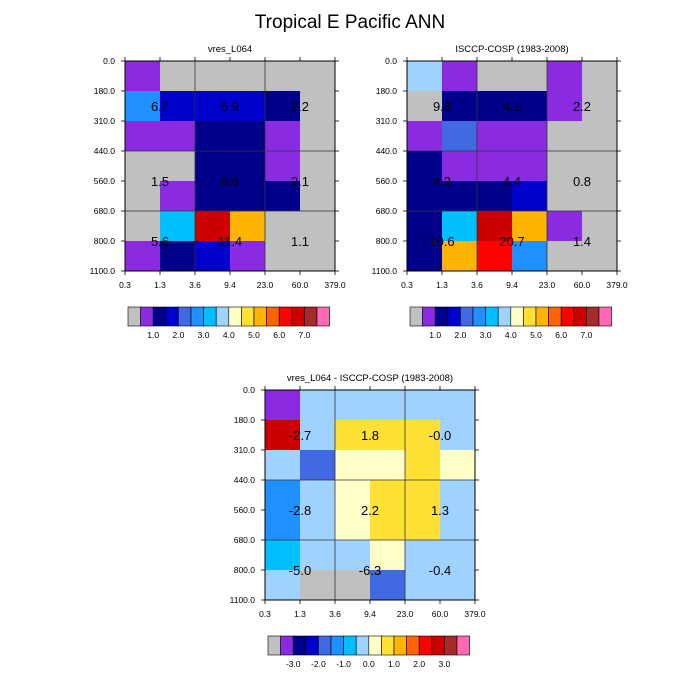  What do you see at coordinates (387, 91) in the screenshot?
I see `y-tick-label: 180.0` at bounding box center [387, 91].